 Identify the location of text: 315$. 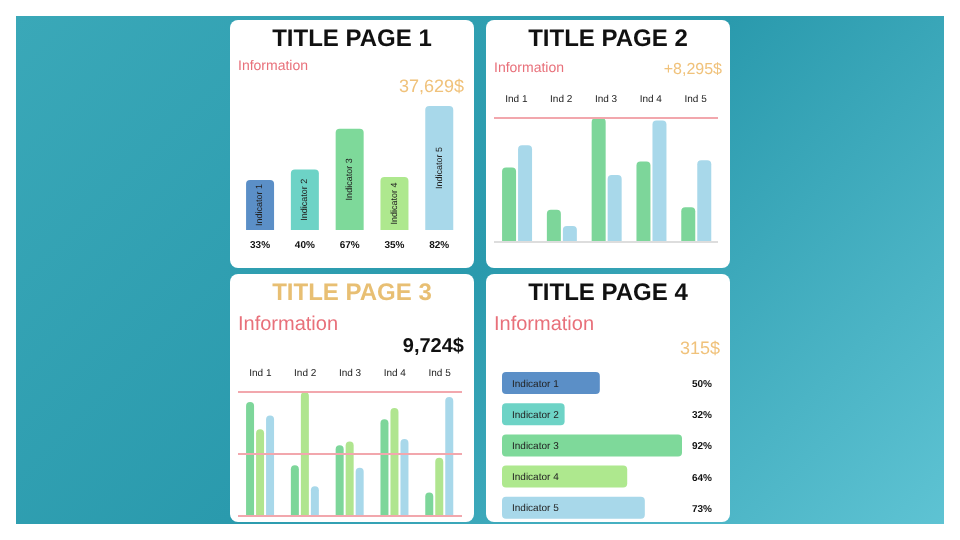
(699, 348).